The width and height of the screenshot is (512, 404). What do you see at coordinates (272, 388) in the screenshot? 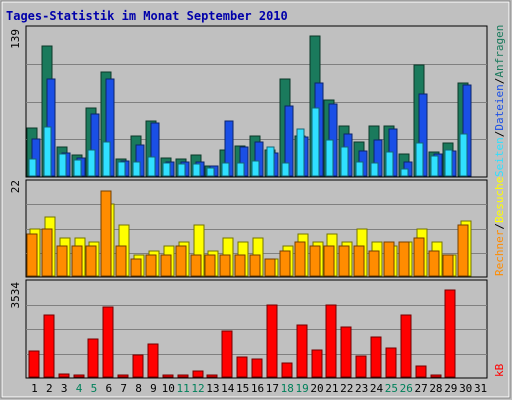
I see `x-tick-label: 17` at bounding box center [272, 388].